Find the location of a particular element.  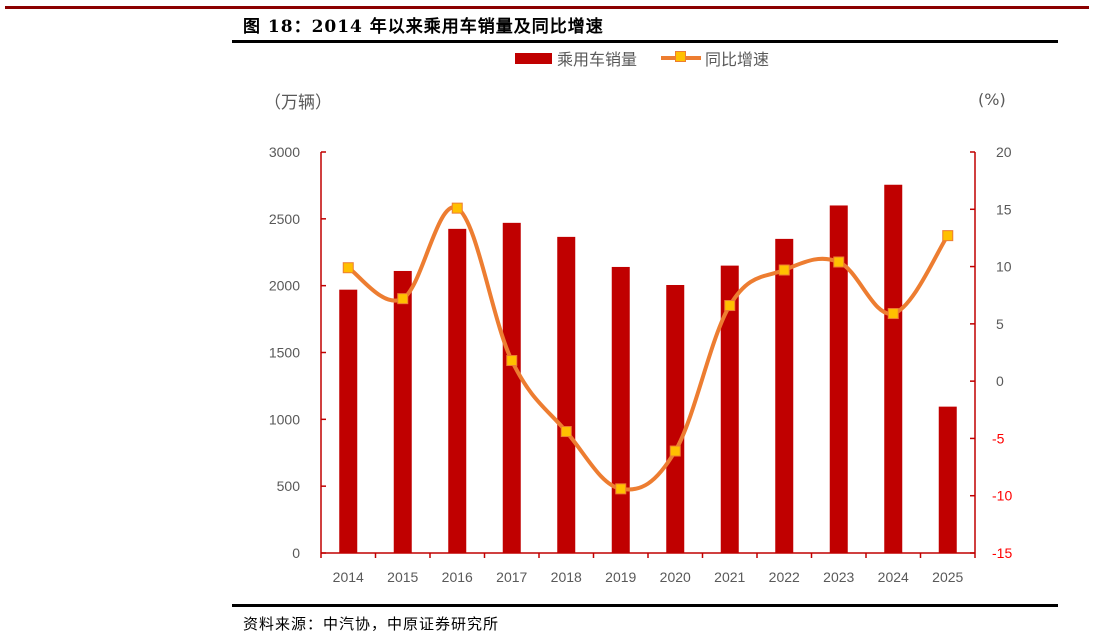

legend-bar-swatch is located at coordinates (533, 58).